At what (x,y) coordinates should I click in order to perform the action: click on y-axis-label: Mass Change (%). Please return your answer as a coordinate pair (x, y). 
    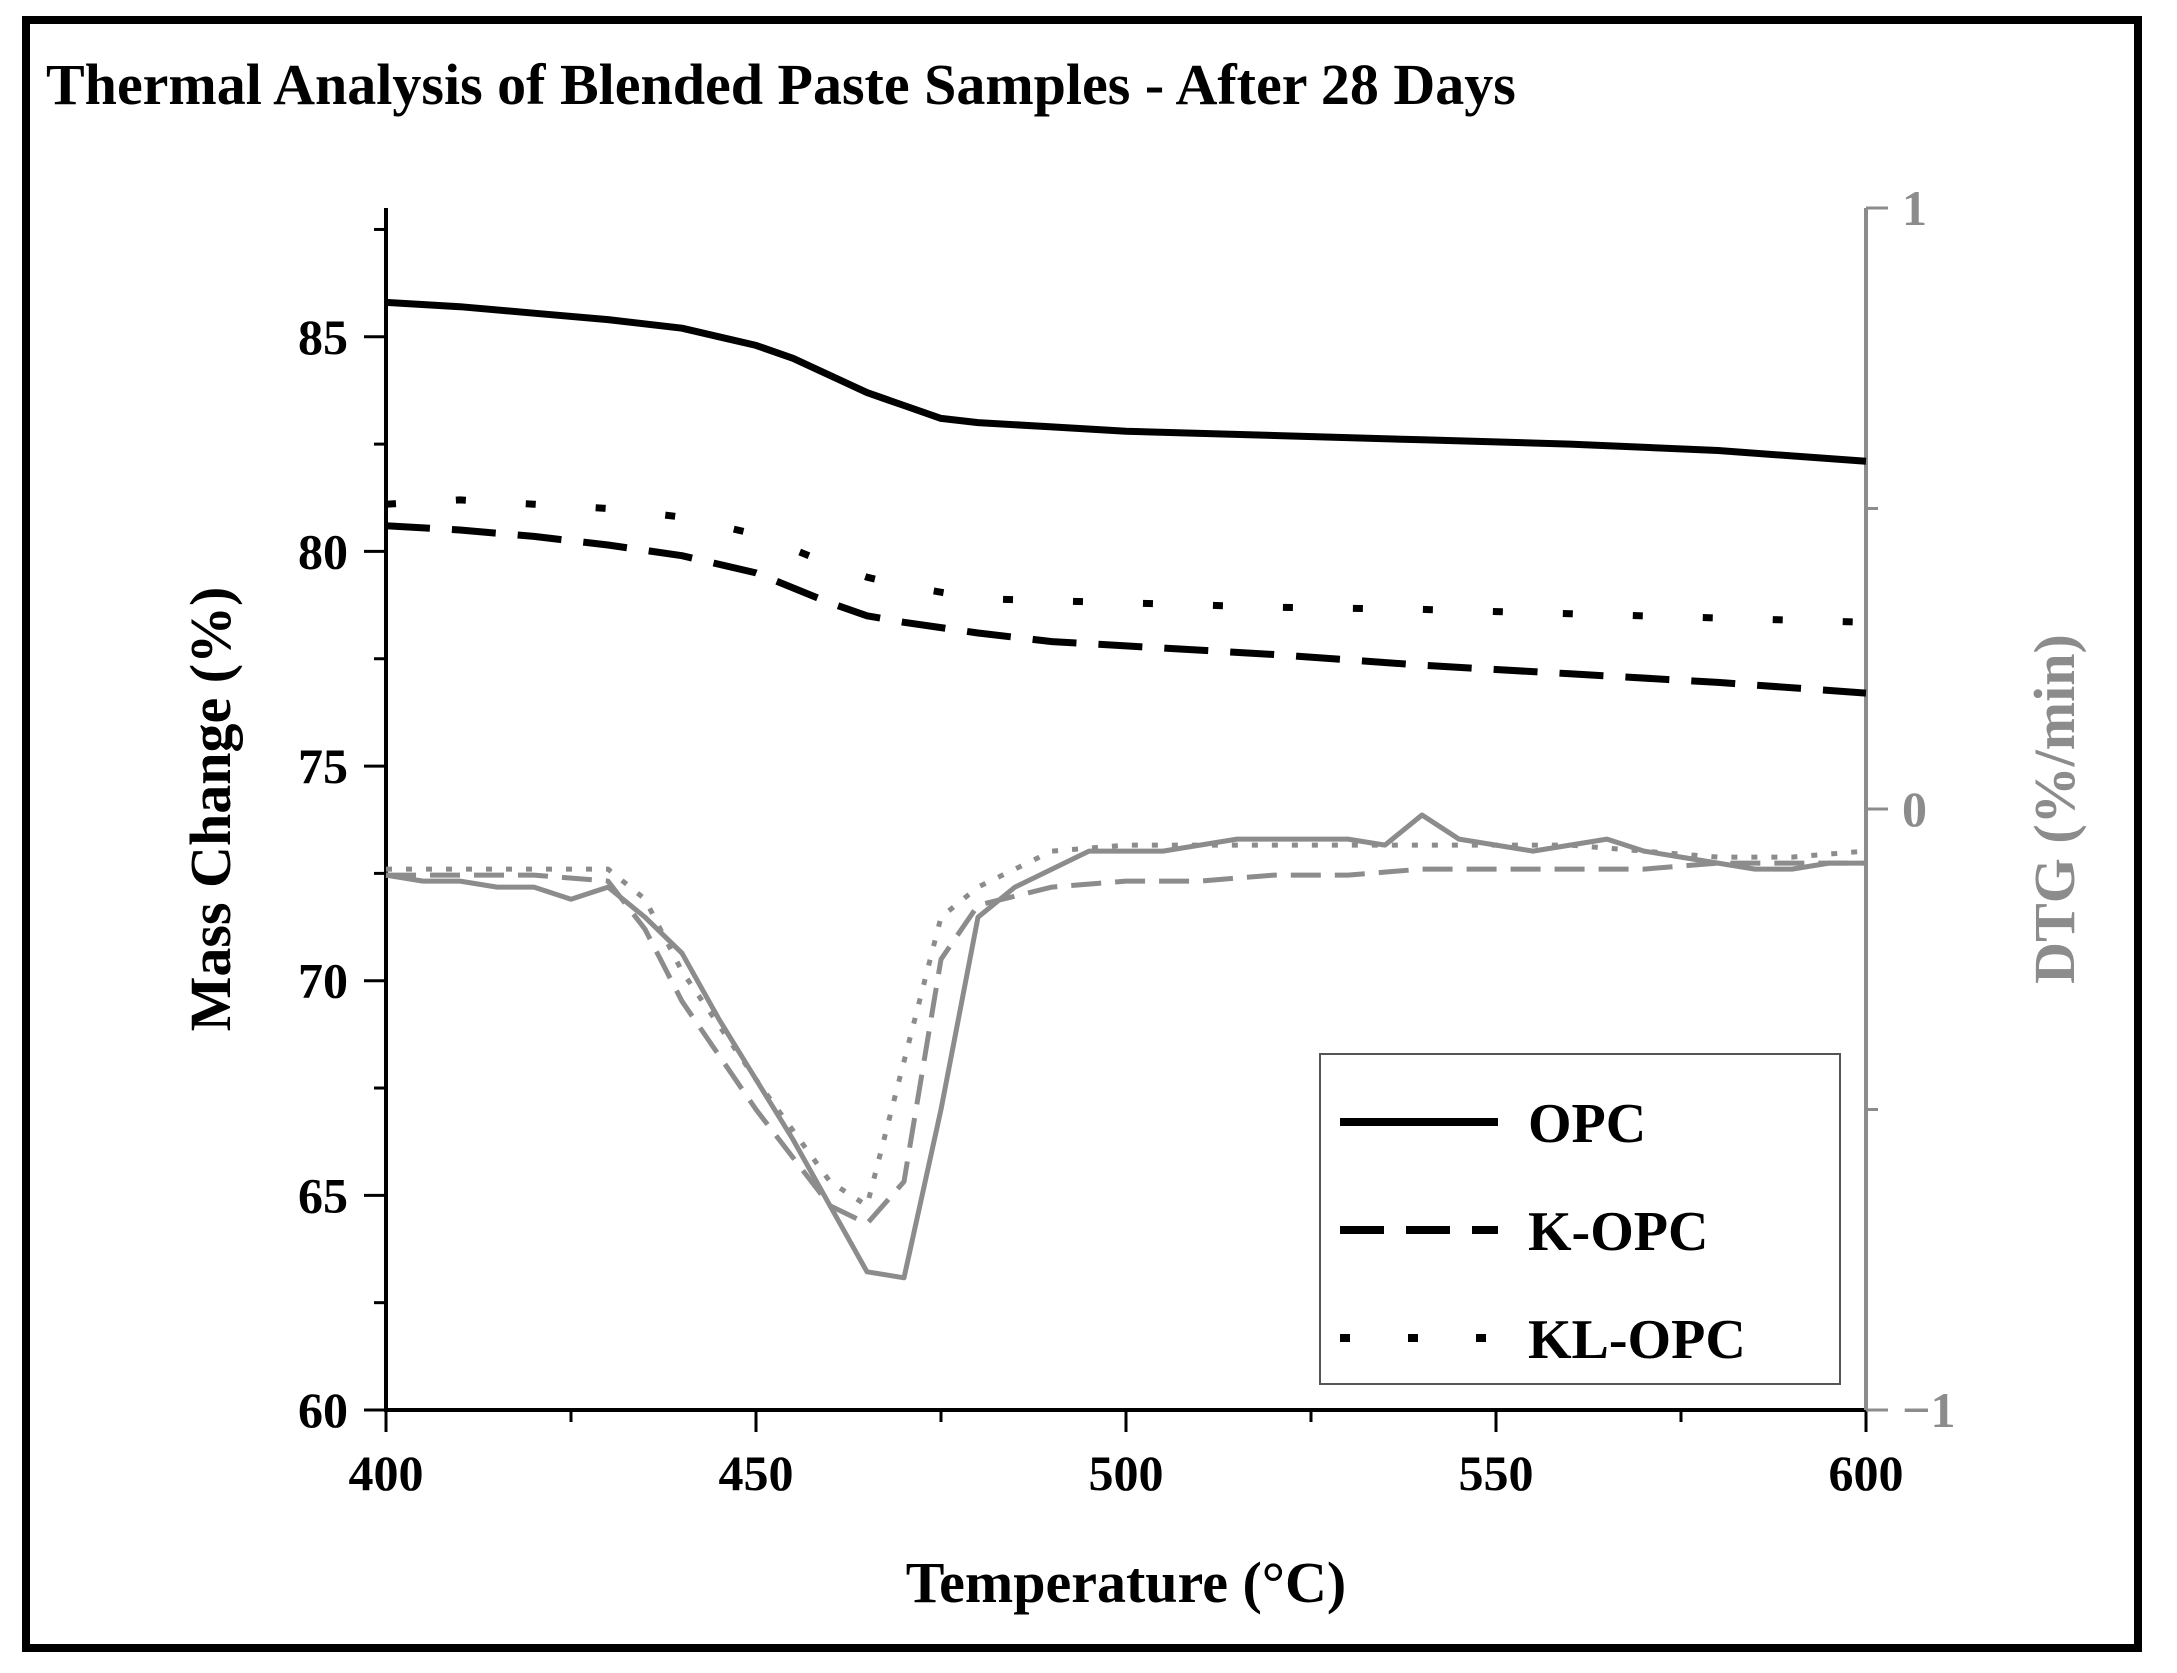
    Looking at the image, I should click on (210, 809).